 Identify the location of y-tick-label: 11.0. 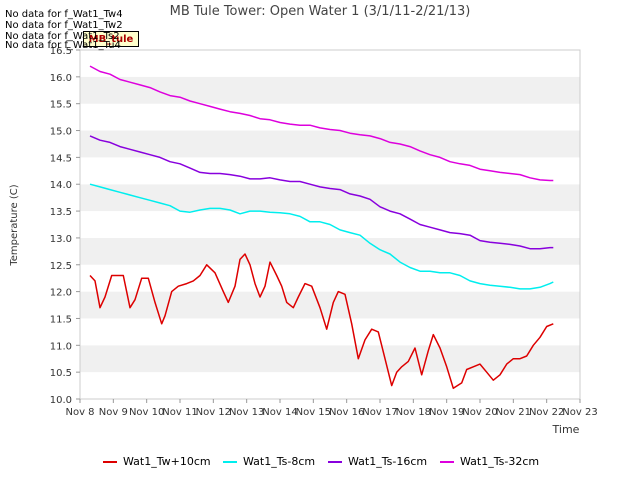
(61, 346).